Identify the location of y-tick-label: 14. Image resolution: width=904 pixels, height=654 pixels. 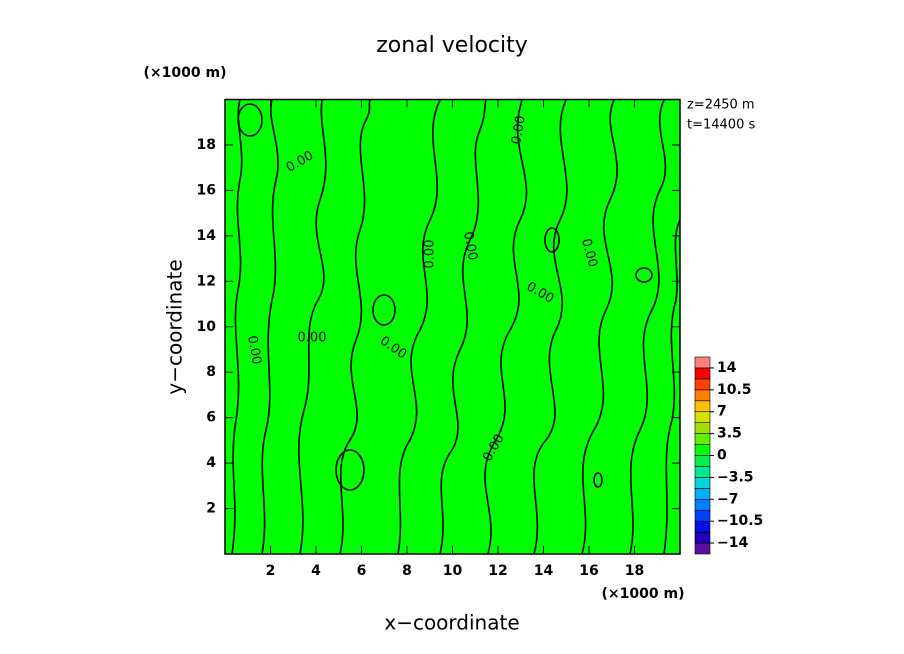
(207, 236).